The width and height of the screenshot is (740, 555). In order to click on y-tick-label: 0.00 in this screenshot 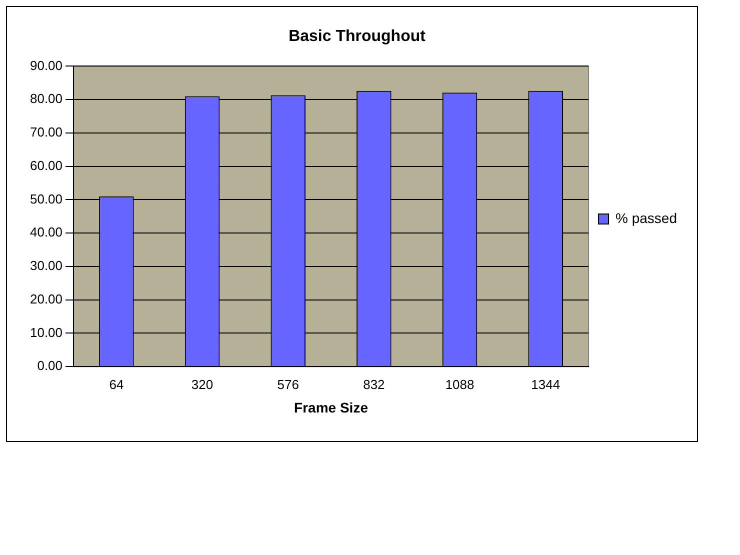, I will do `click(50, 366)`.